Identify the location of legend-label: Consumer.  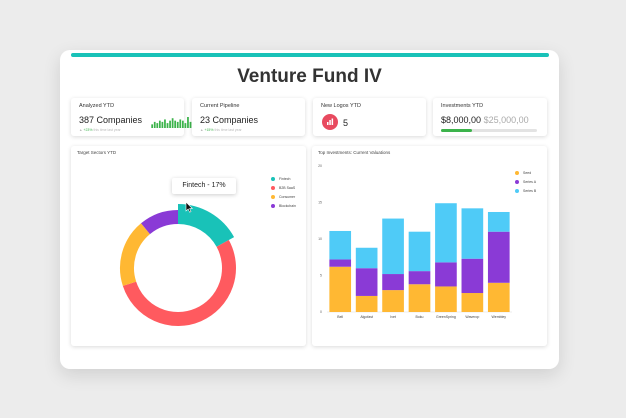
(287, 196).